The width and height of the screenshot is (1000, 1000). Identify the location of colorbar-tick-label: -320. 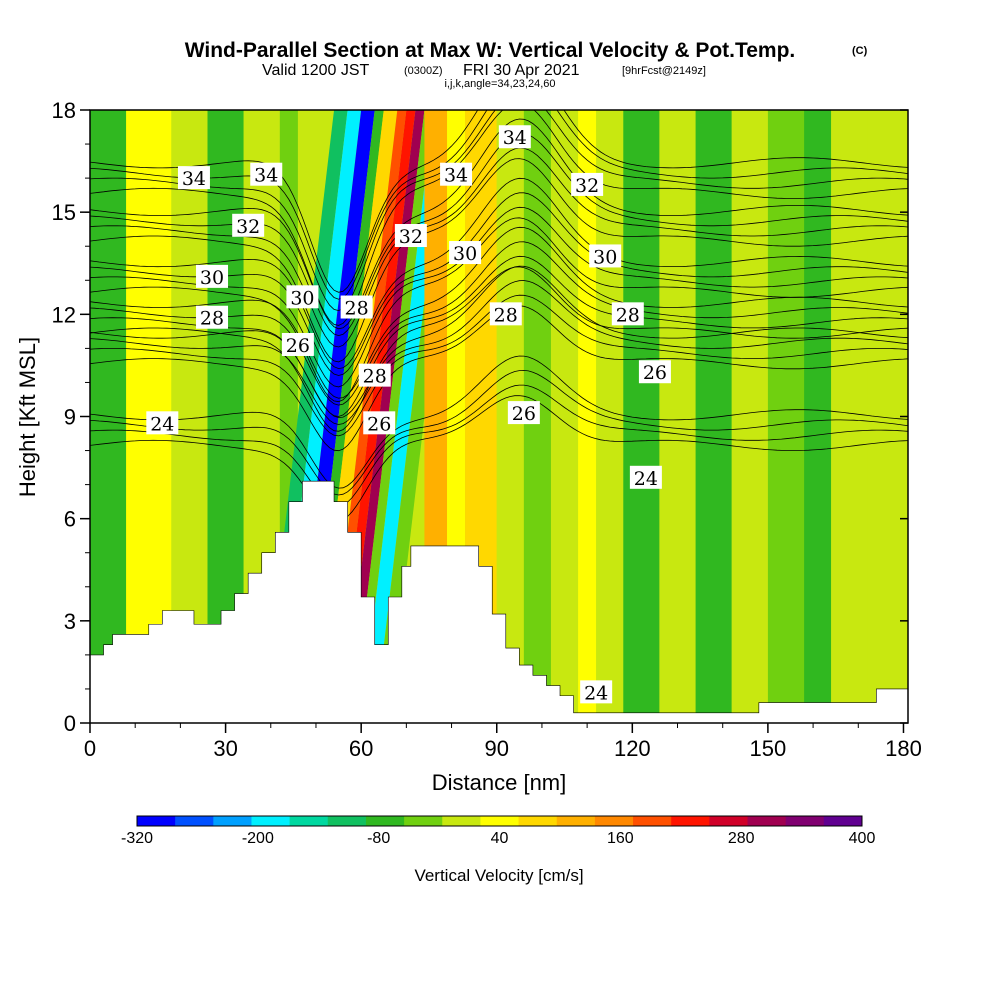
(137, 838).